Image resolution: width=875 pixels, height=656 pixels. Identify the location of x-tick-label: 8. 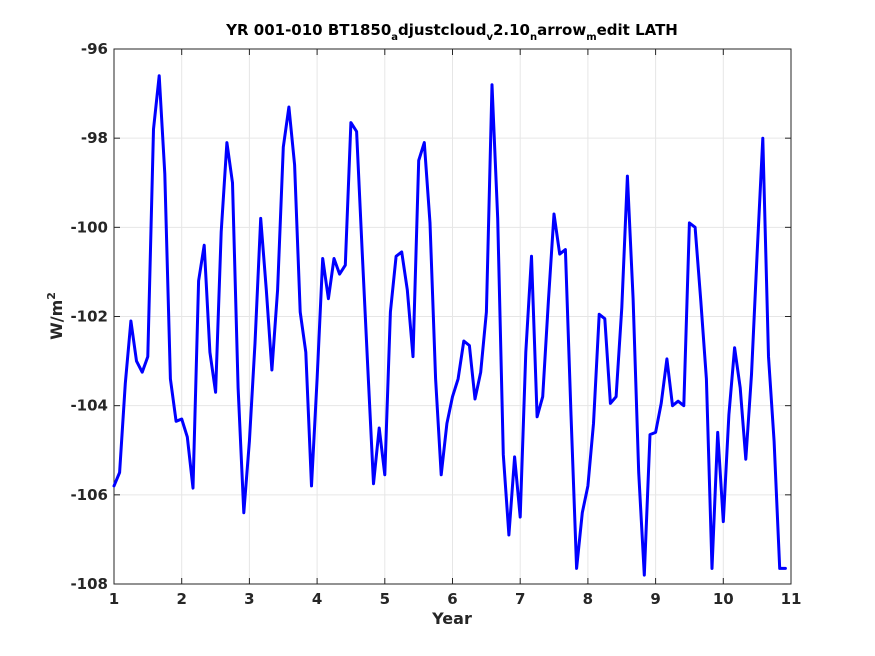
(588, 599).